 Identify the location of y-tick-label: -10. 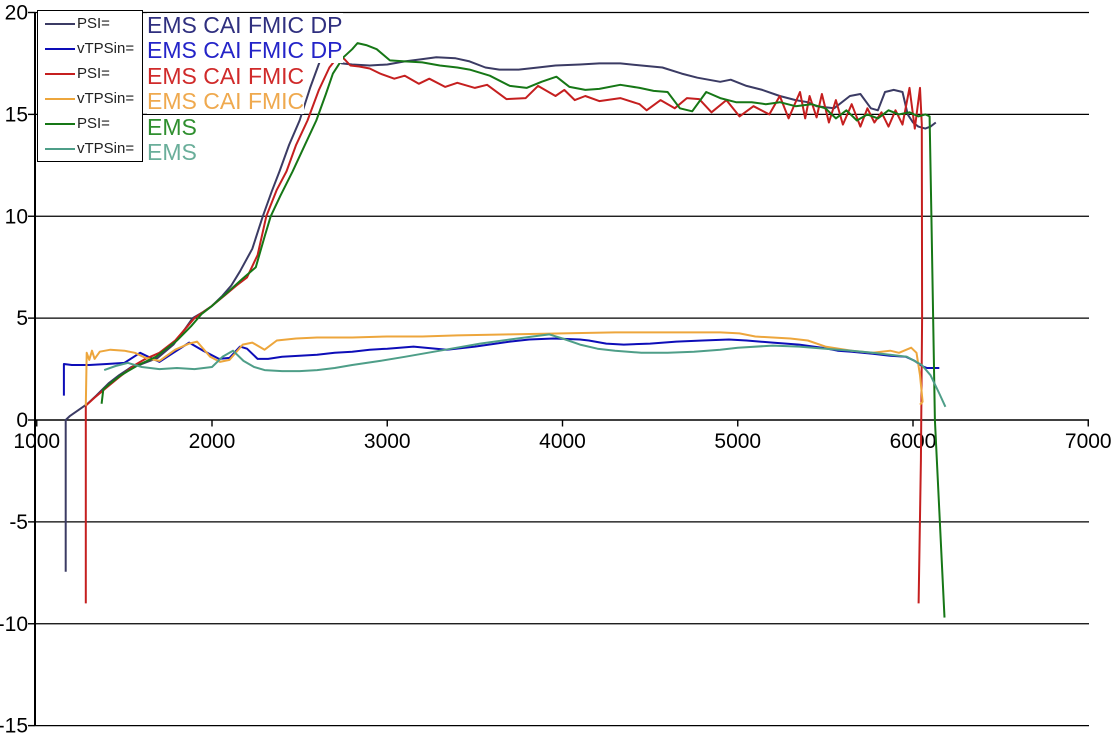
(14, 624).